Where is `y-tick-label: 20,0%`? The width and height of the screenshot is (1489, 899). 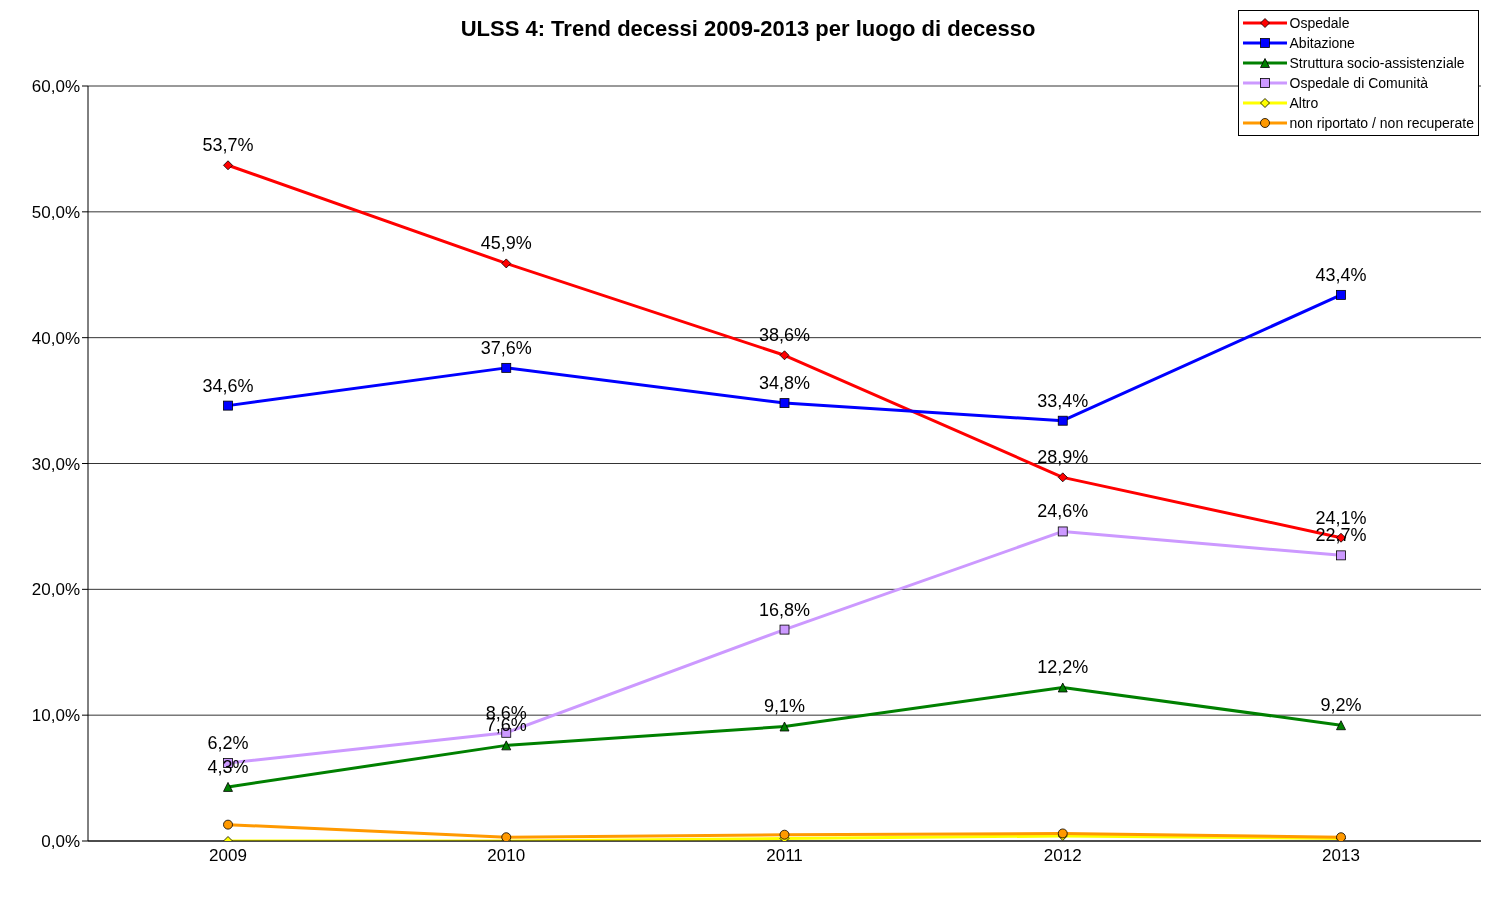
y-tick-label: 20,0% is located at coordinates (55, 590).